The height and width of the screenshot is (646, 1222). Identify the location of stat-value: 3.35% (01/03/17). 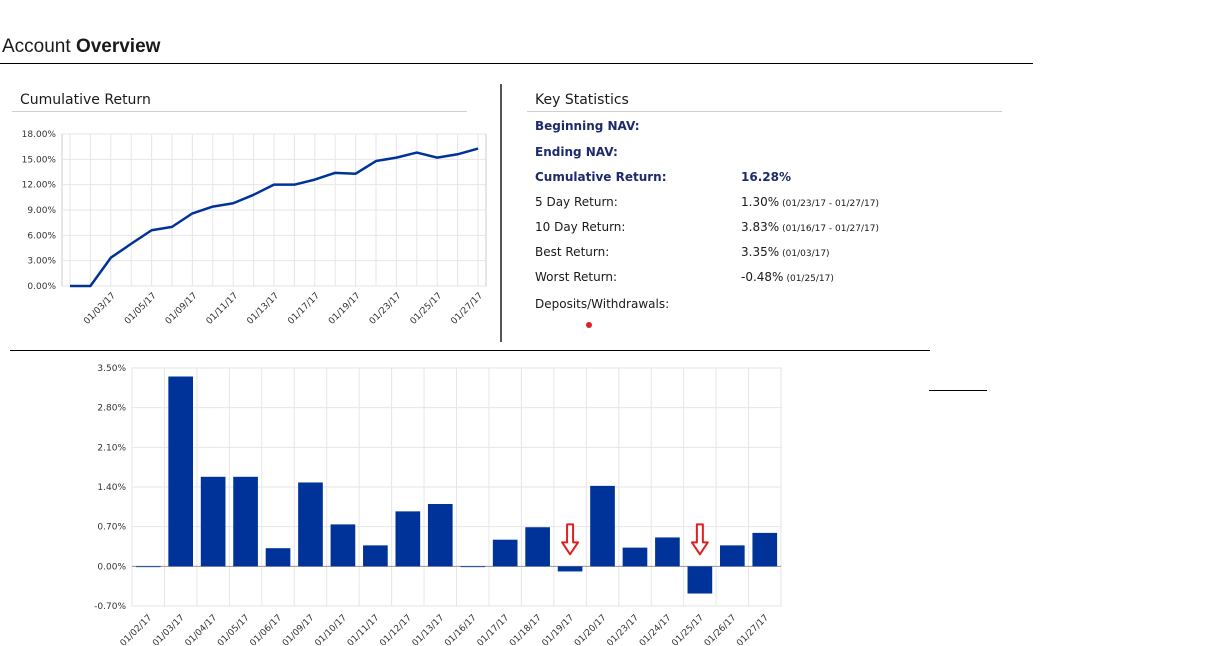
(785, 252).